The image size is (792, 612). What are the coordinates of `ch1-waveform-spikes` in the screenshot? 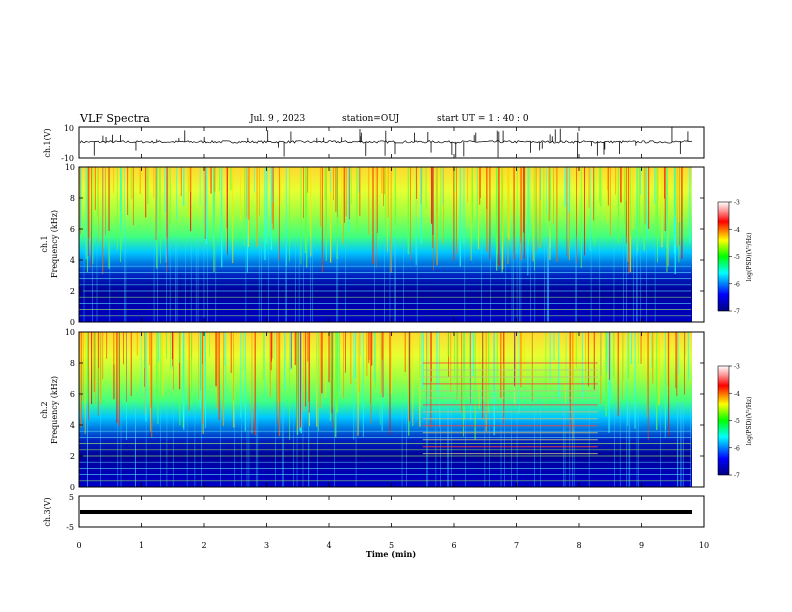 It's located at (391, 142).